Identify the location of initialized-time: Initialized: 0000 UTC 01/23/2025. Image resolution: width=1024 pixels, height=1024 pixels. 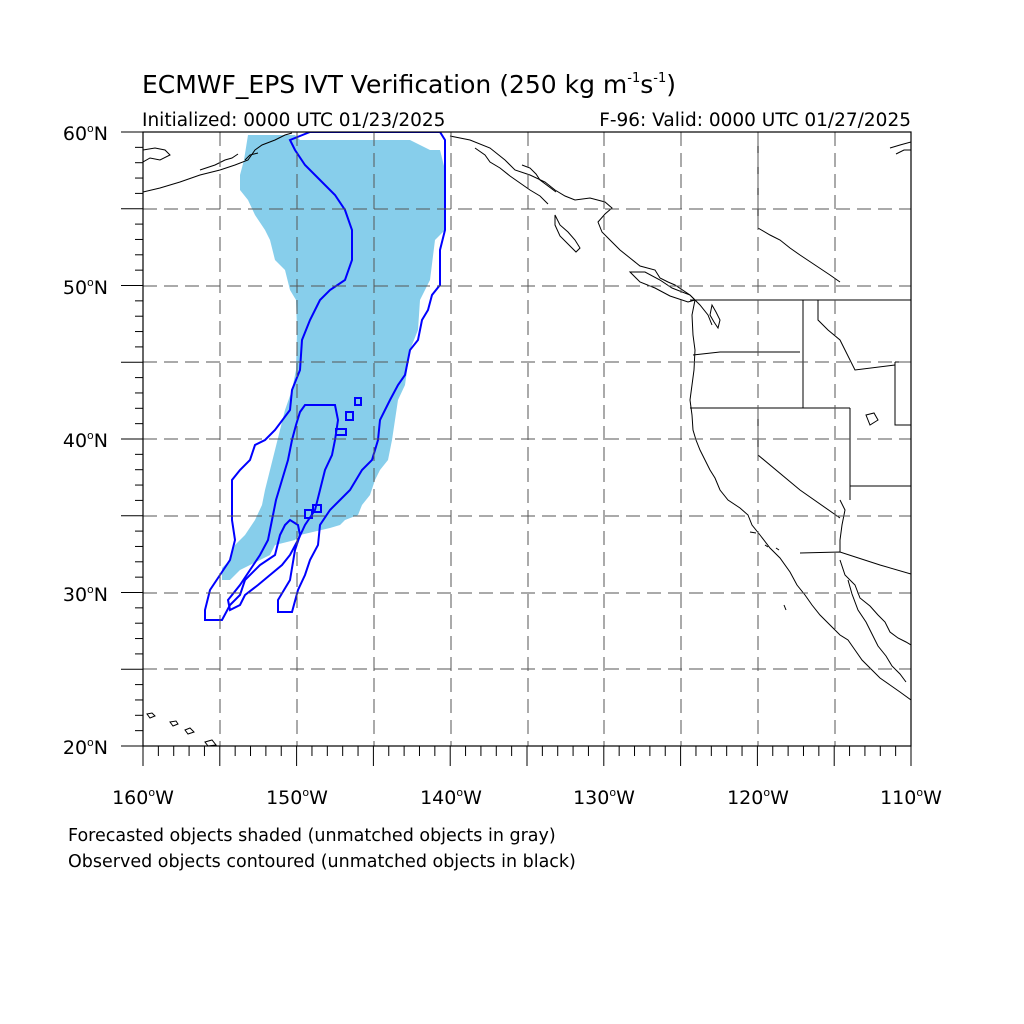
(294, 120).